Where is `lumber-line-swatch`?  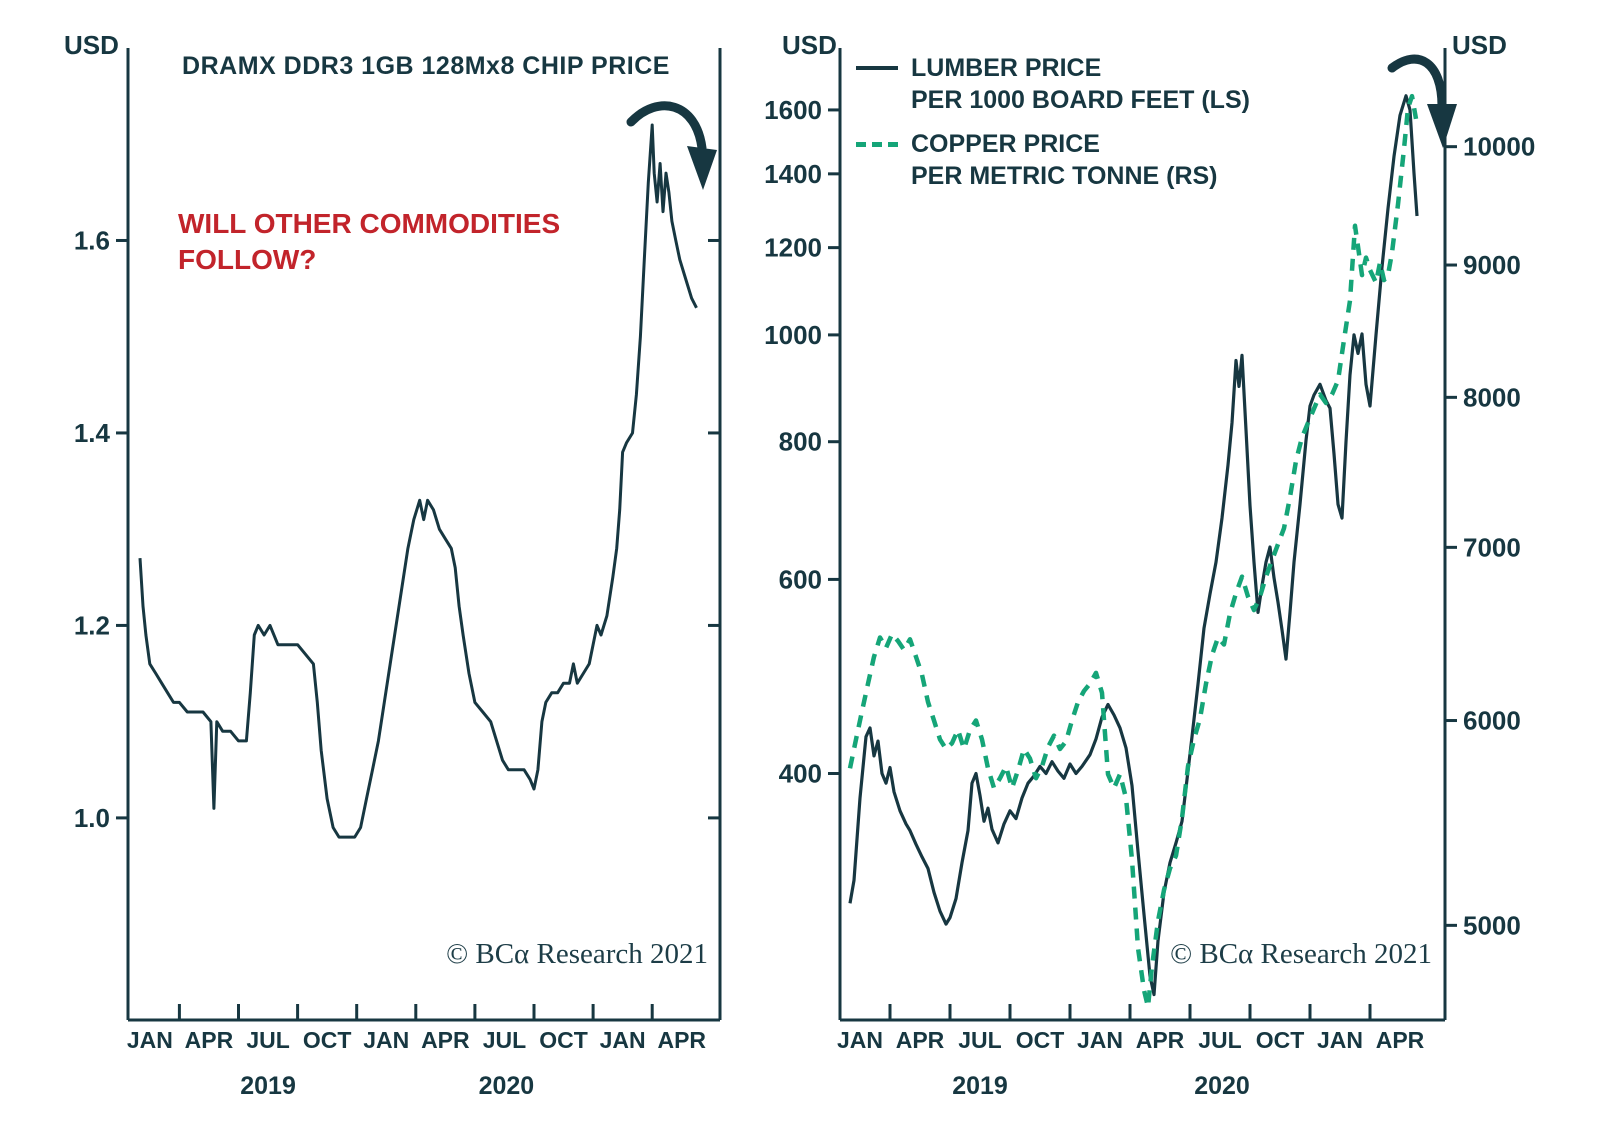 lumber-line-swatch is located at coordinates (877, 68).